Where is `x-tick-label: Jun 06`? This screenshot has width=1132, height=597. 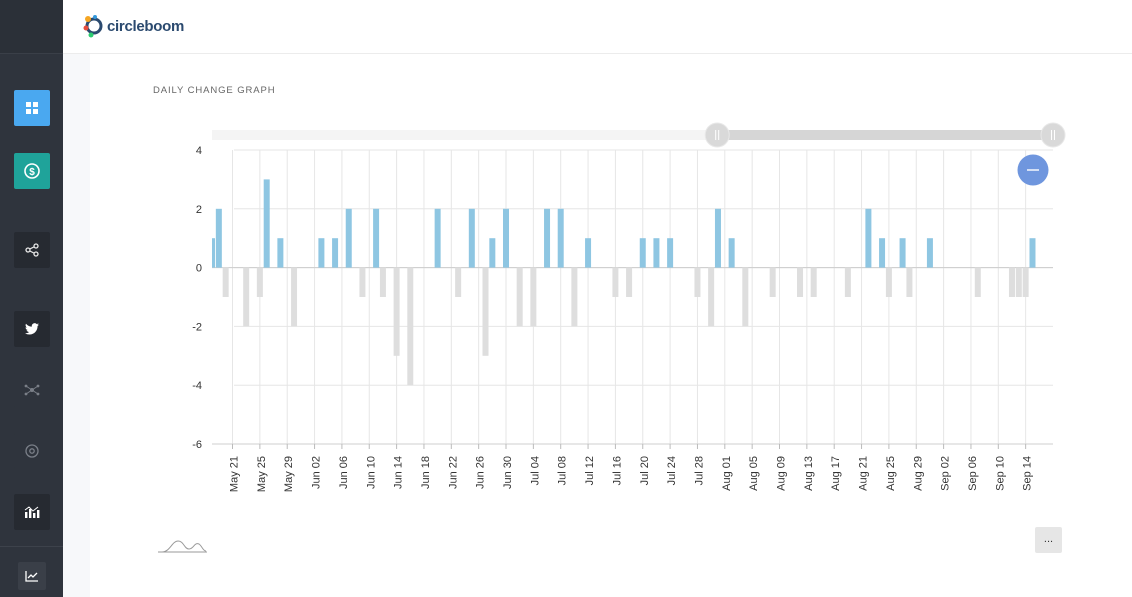
x-tick-label: Jun 06 is located at coordinates (344, 472).